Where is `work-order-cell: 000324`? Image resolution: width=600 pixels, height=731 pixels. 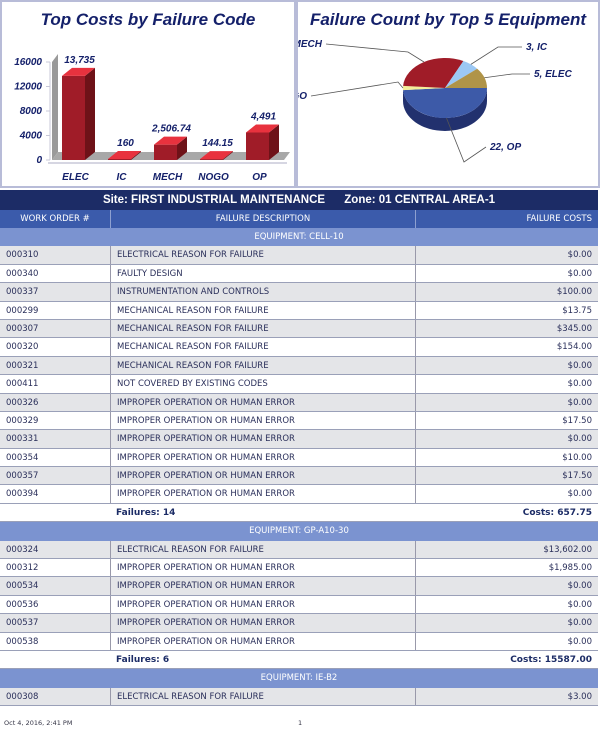
work-order-cell: 000324 is located at coordinates (22, 549).